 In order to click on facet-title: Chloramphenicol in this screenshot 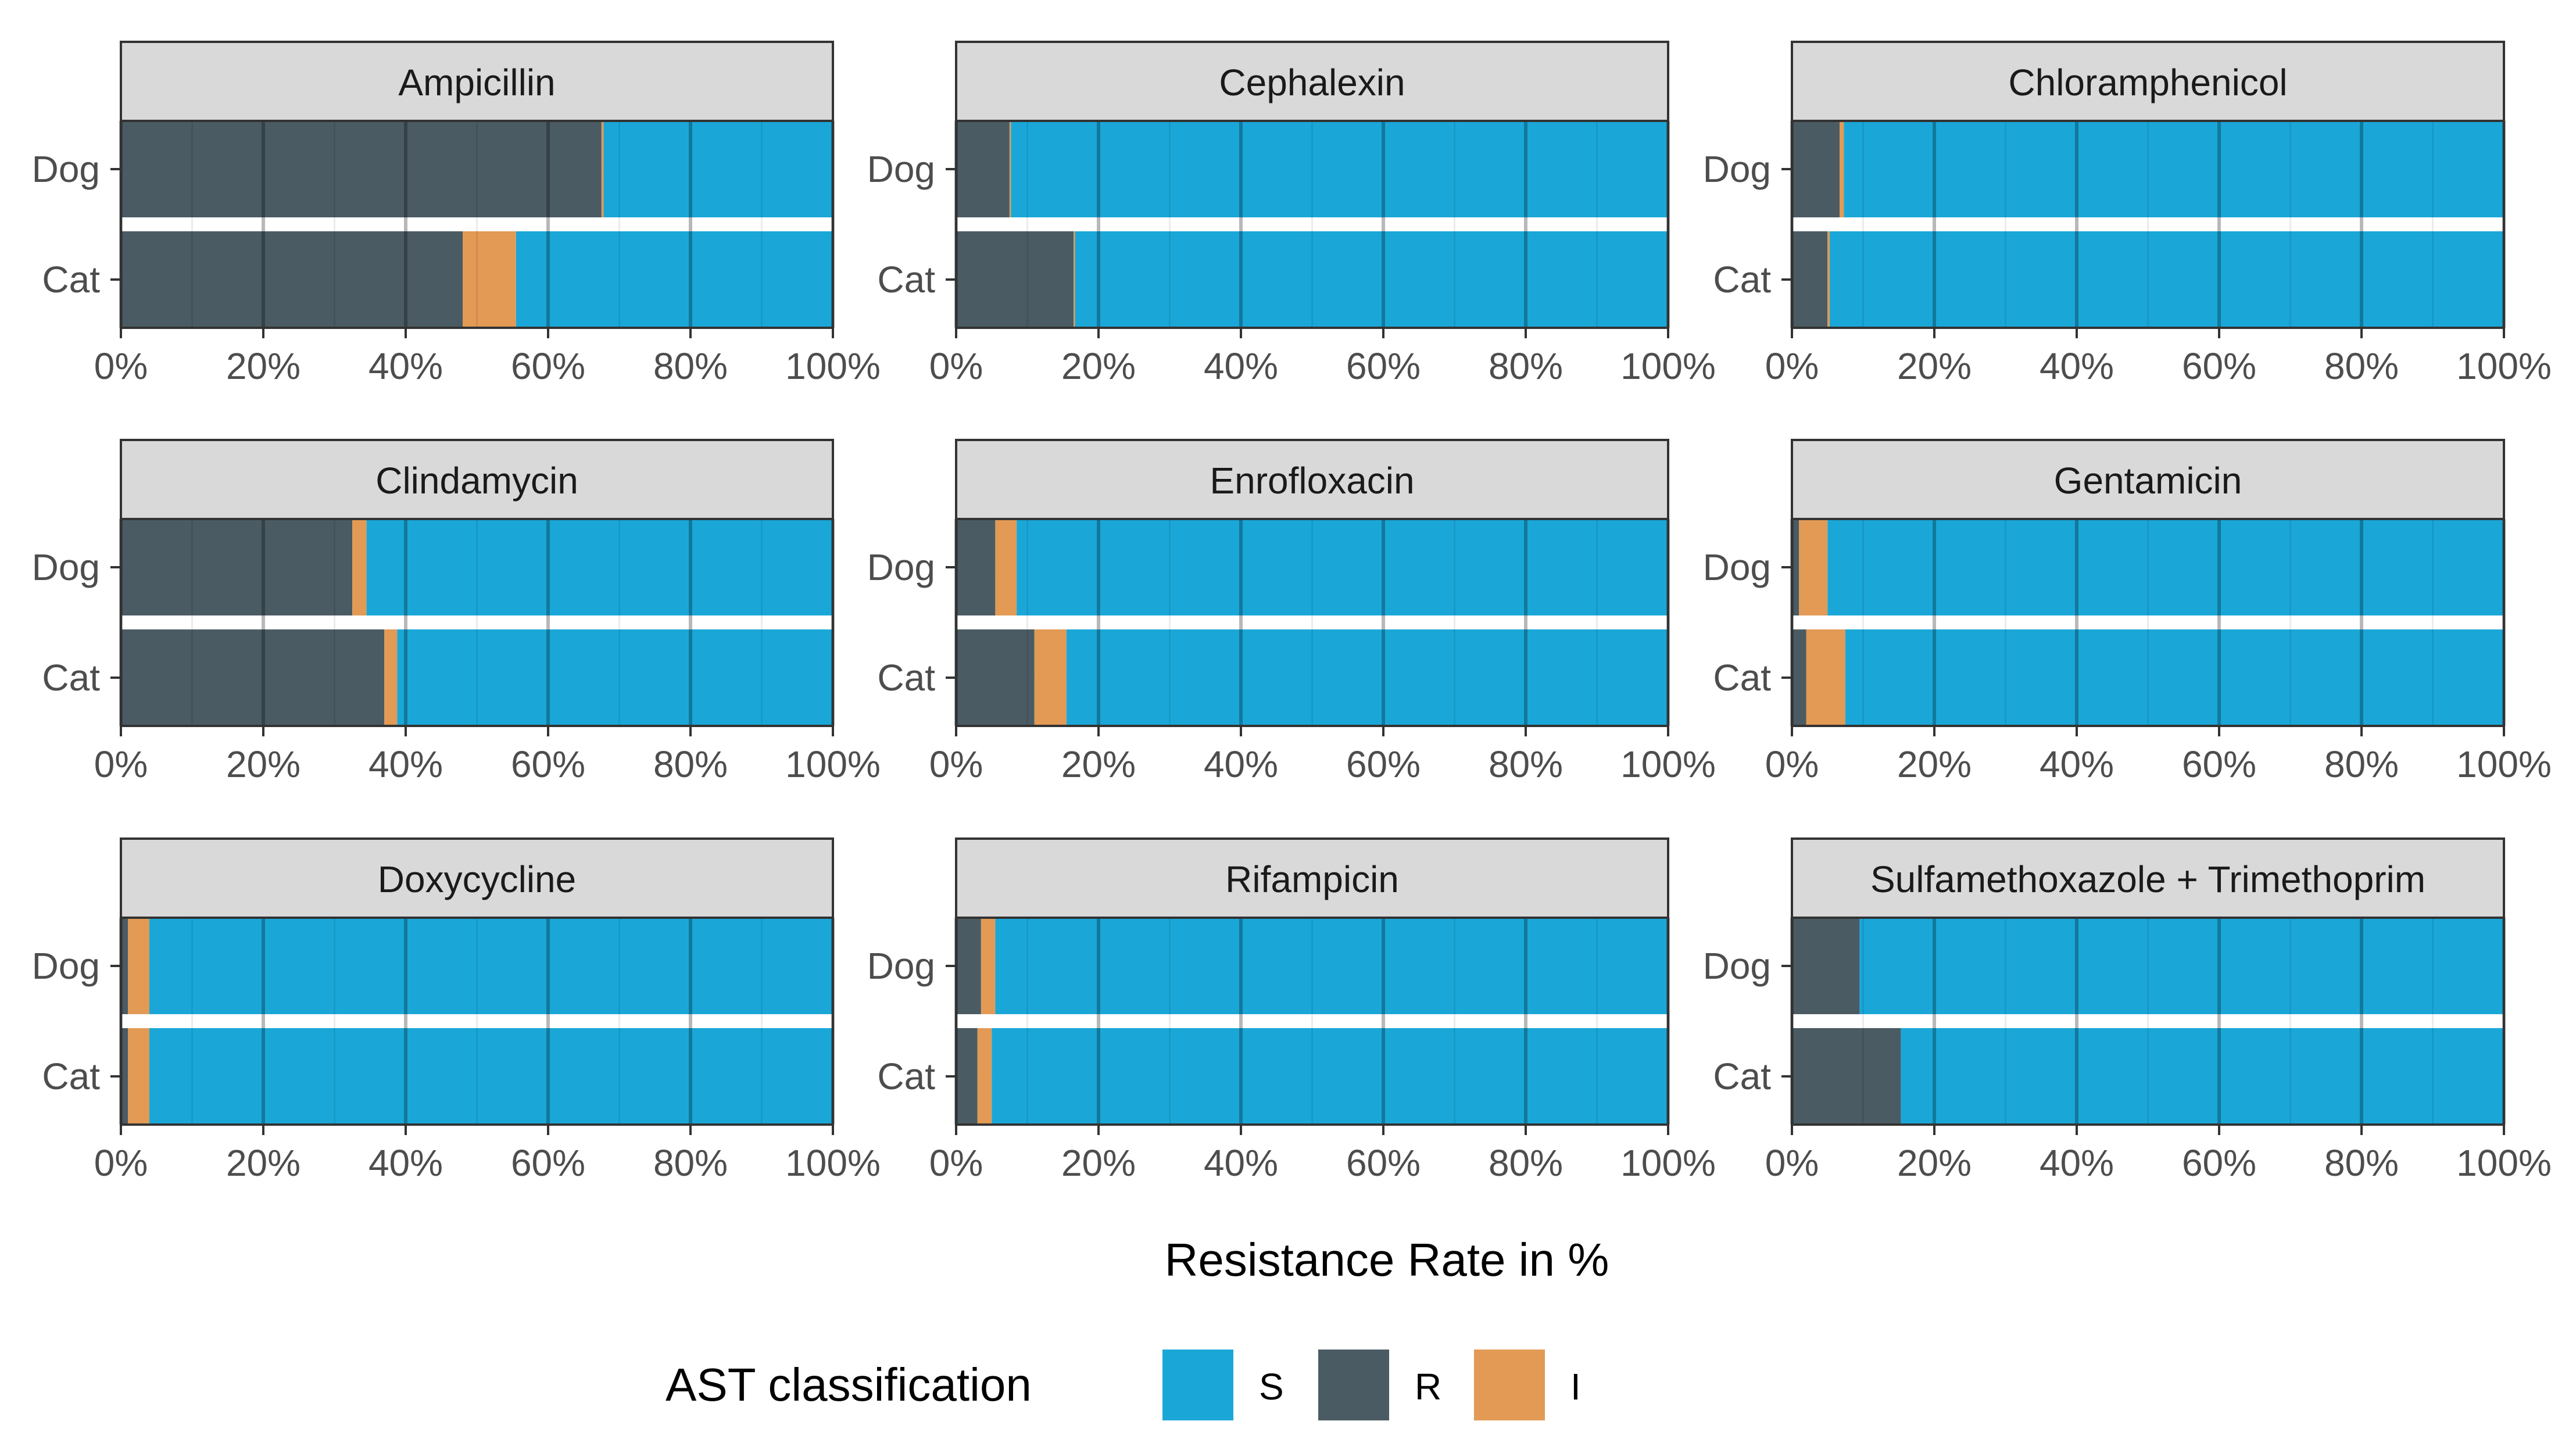, I will do `click(2148, 83)`.